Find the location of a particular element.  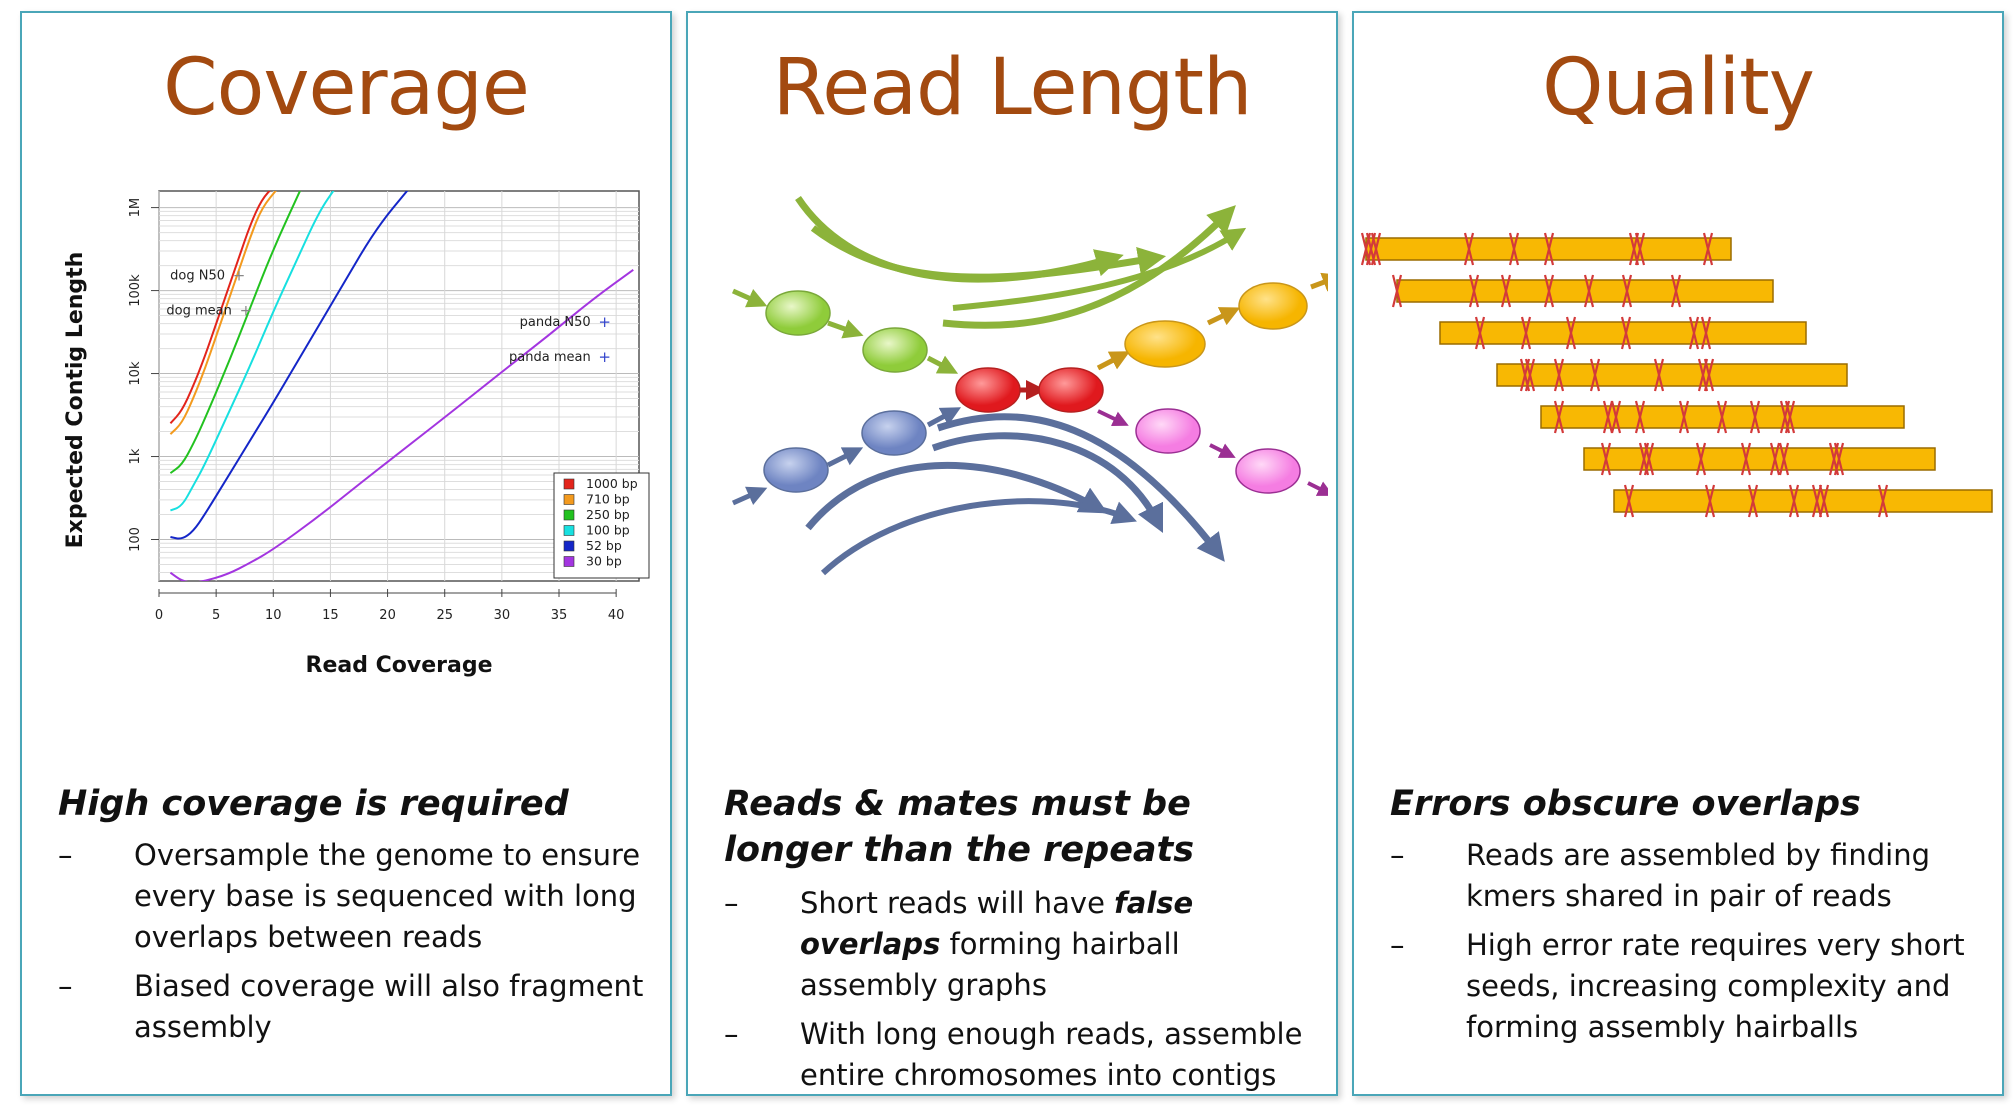

series-line-1000-bp is located at coordinates (220, 308).